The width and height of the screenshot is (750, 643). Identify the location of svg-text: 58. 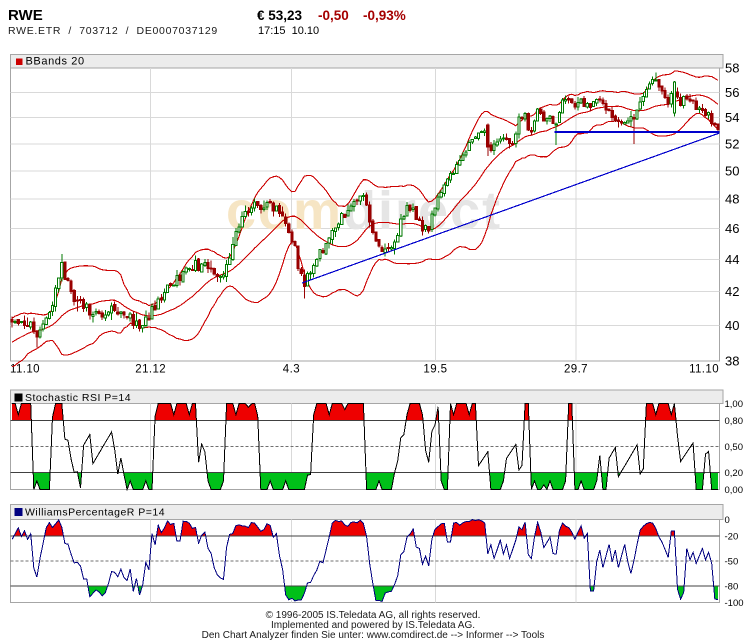
(732, 68).